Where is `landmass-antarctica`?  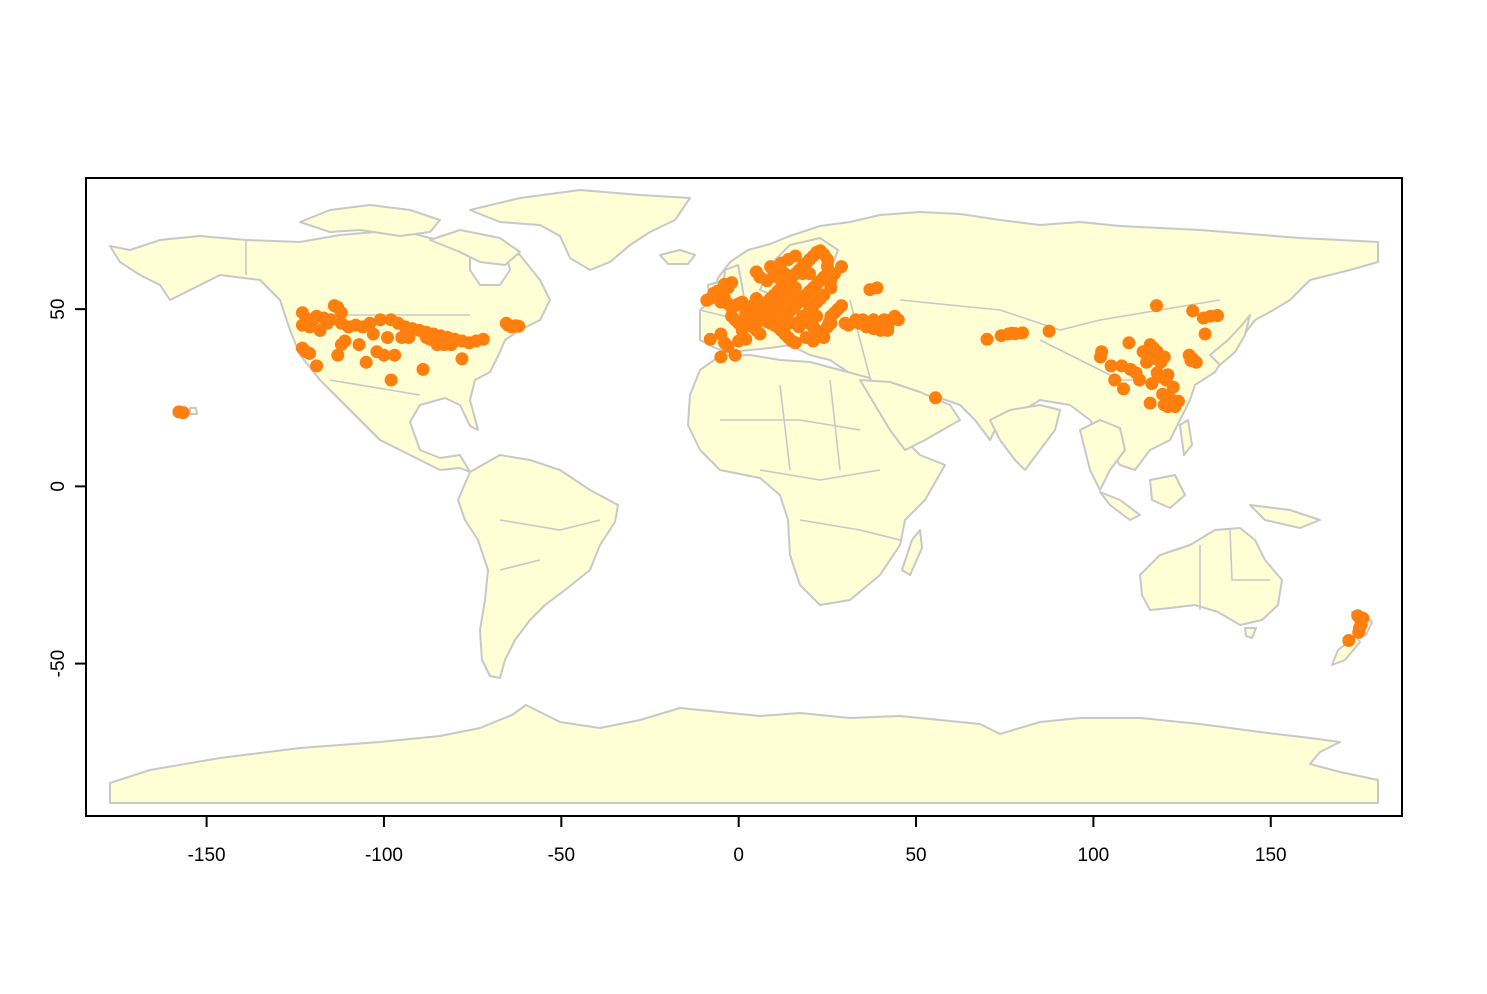
landmass-antarctica is located at coordinates (744, 754).